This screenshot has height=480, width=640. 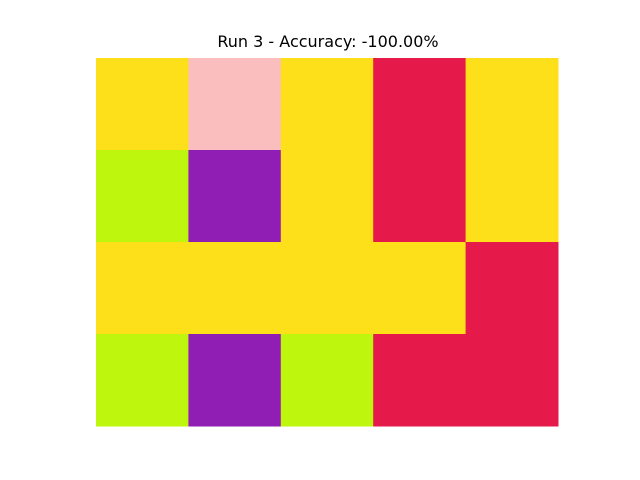 I want to click on heatmap-cell-r2-c1, so click(x=235, y=288).